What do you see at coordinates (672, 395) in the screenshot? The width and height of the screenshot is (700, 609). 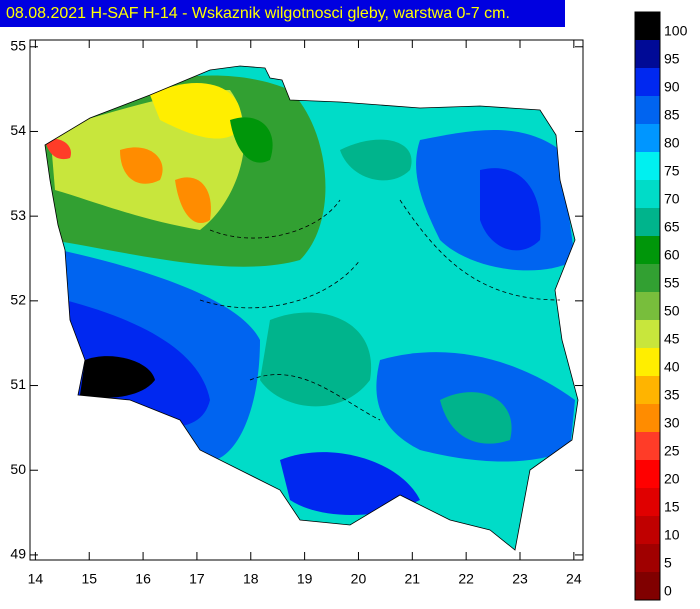 I see `colorbar-label: 35` at bounding box center [672, 395].